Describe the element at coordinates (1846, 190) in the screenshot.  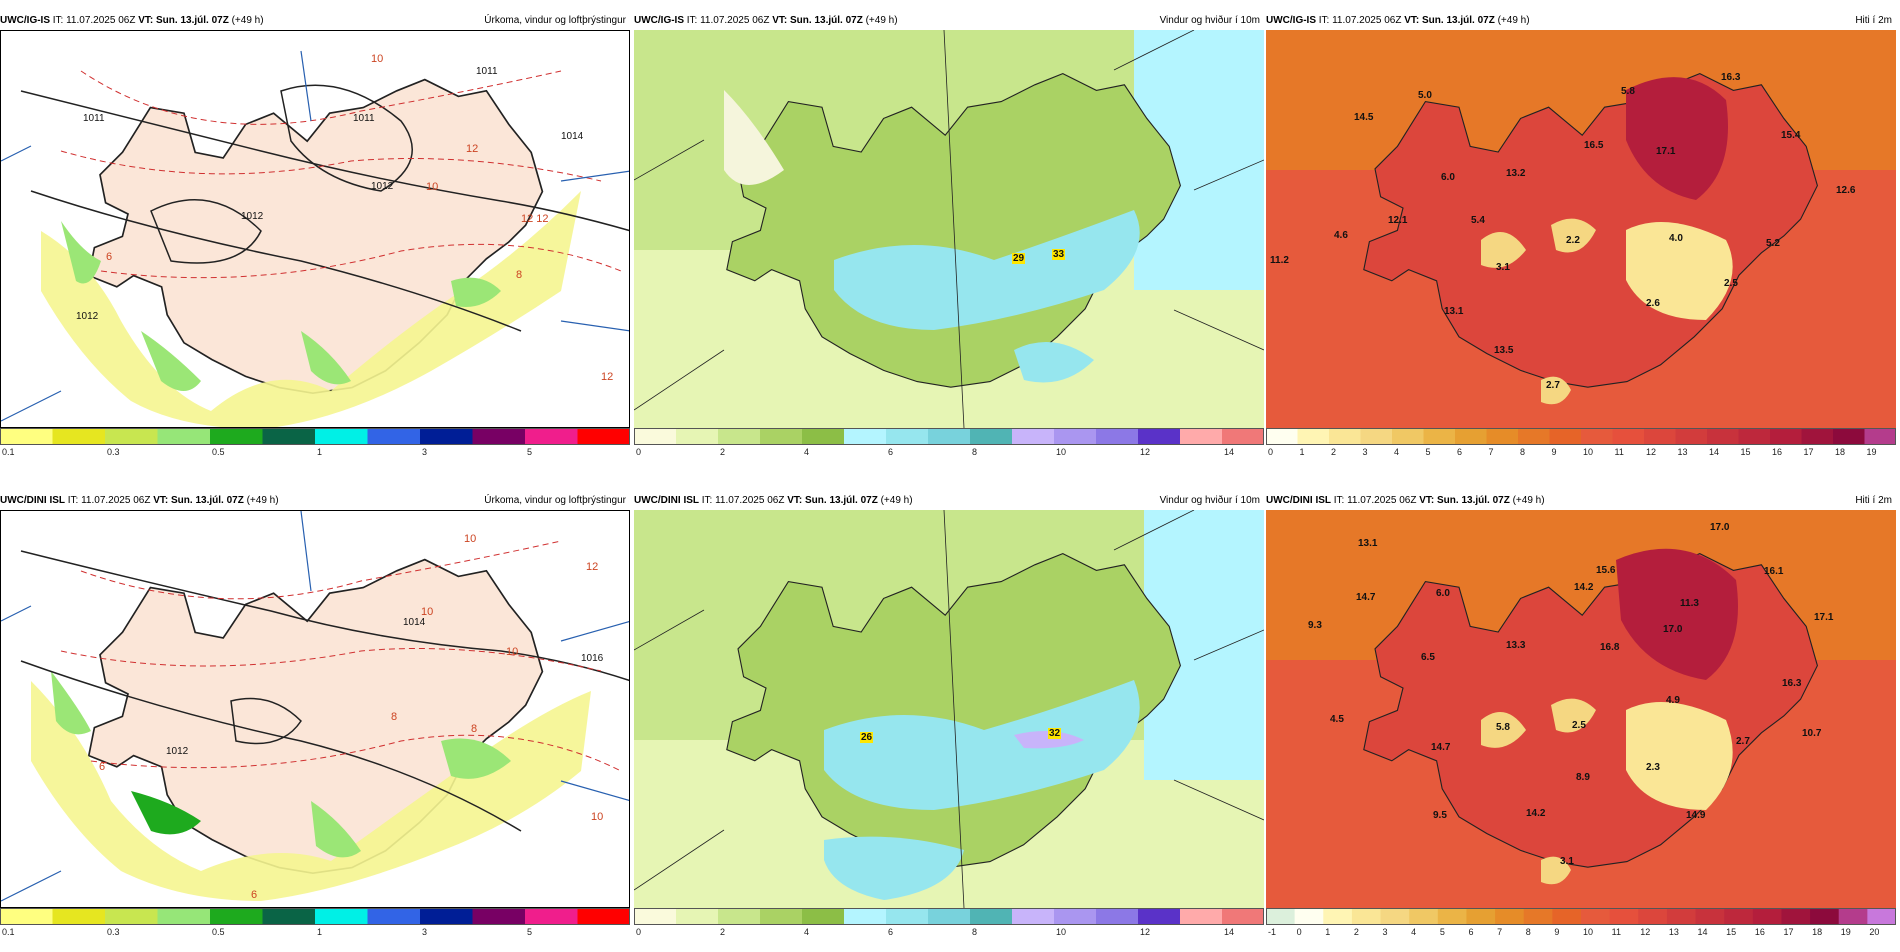
I see `temp-value: 12.6` at that location.